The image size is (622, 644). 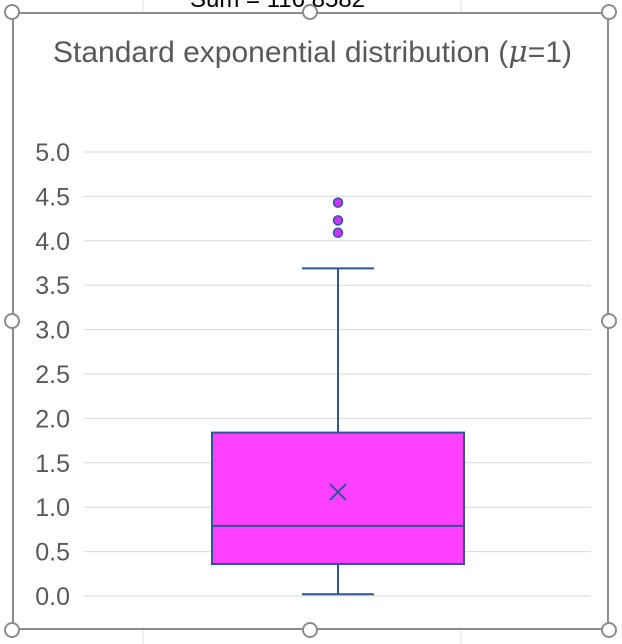 I want to click on y-tick-label: 2.0, so click(x=52, y=419).